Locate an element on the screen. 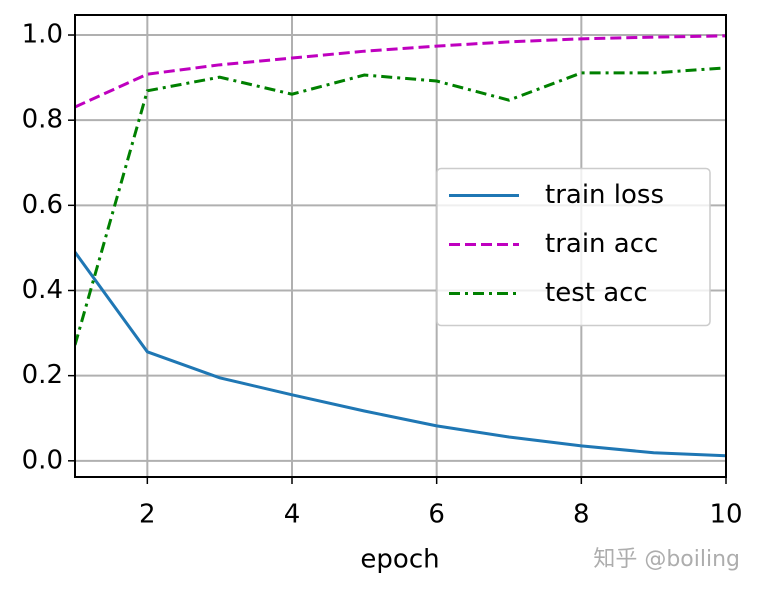  watermark: 知乎 @boiling is located at coordinates (666, 559).